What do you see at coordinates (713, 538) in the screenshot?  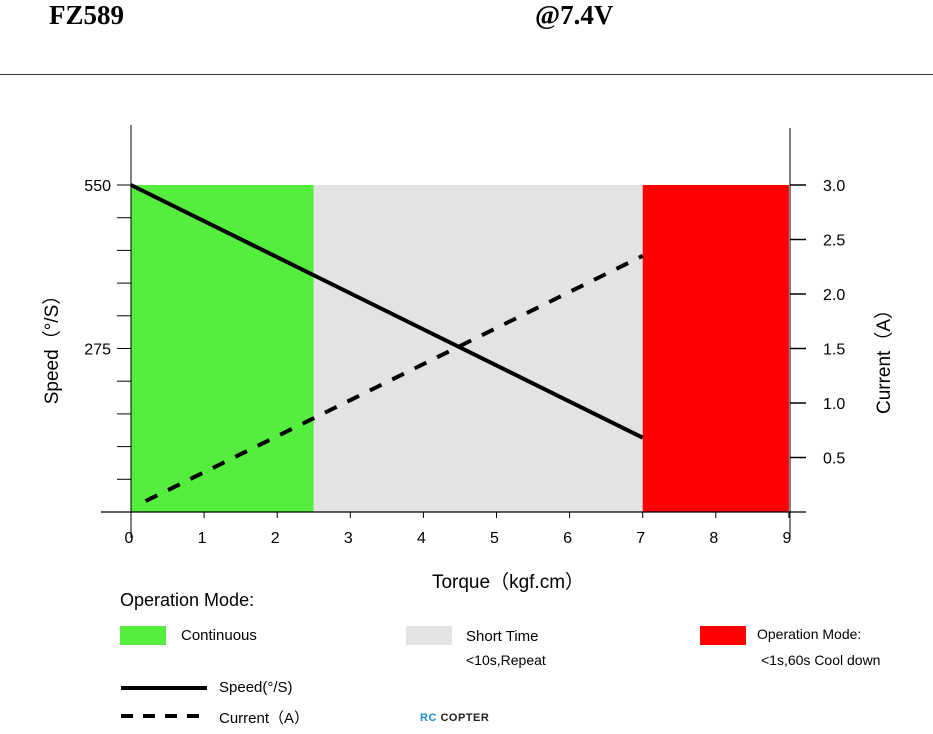 I see `x-tick-label: 8` at bounding box center [713, 538].